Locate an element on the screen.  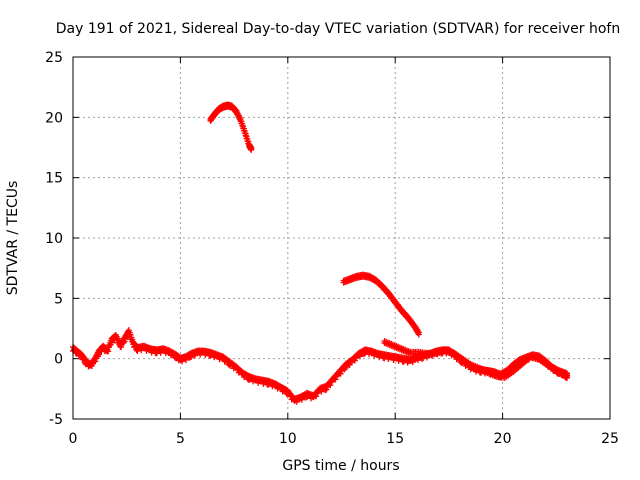
y-tick-label: -5 is located at coordinates (56, 420).